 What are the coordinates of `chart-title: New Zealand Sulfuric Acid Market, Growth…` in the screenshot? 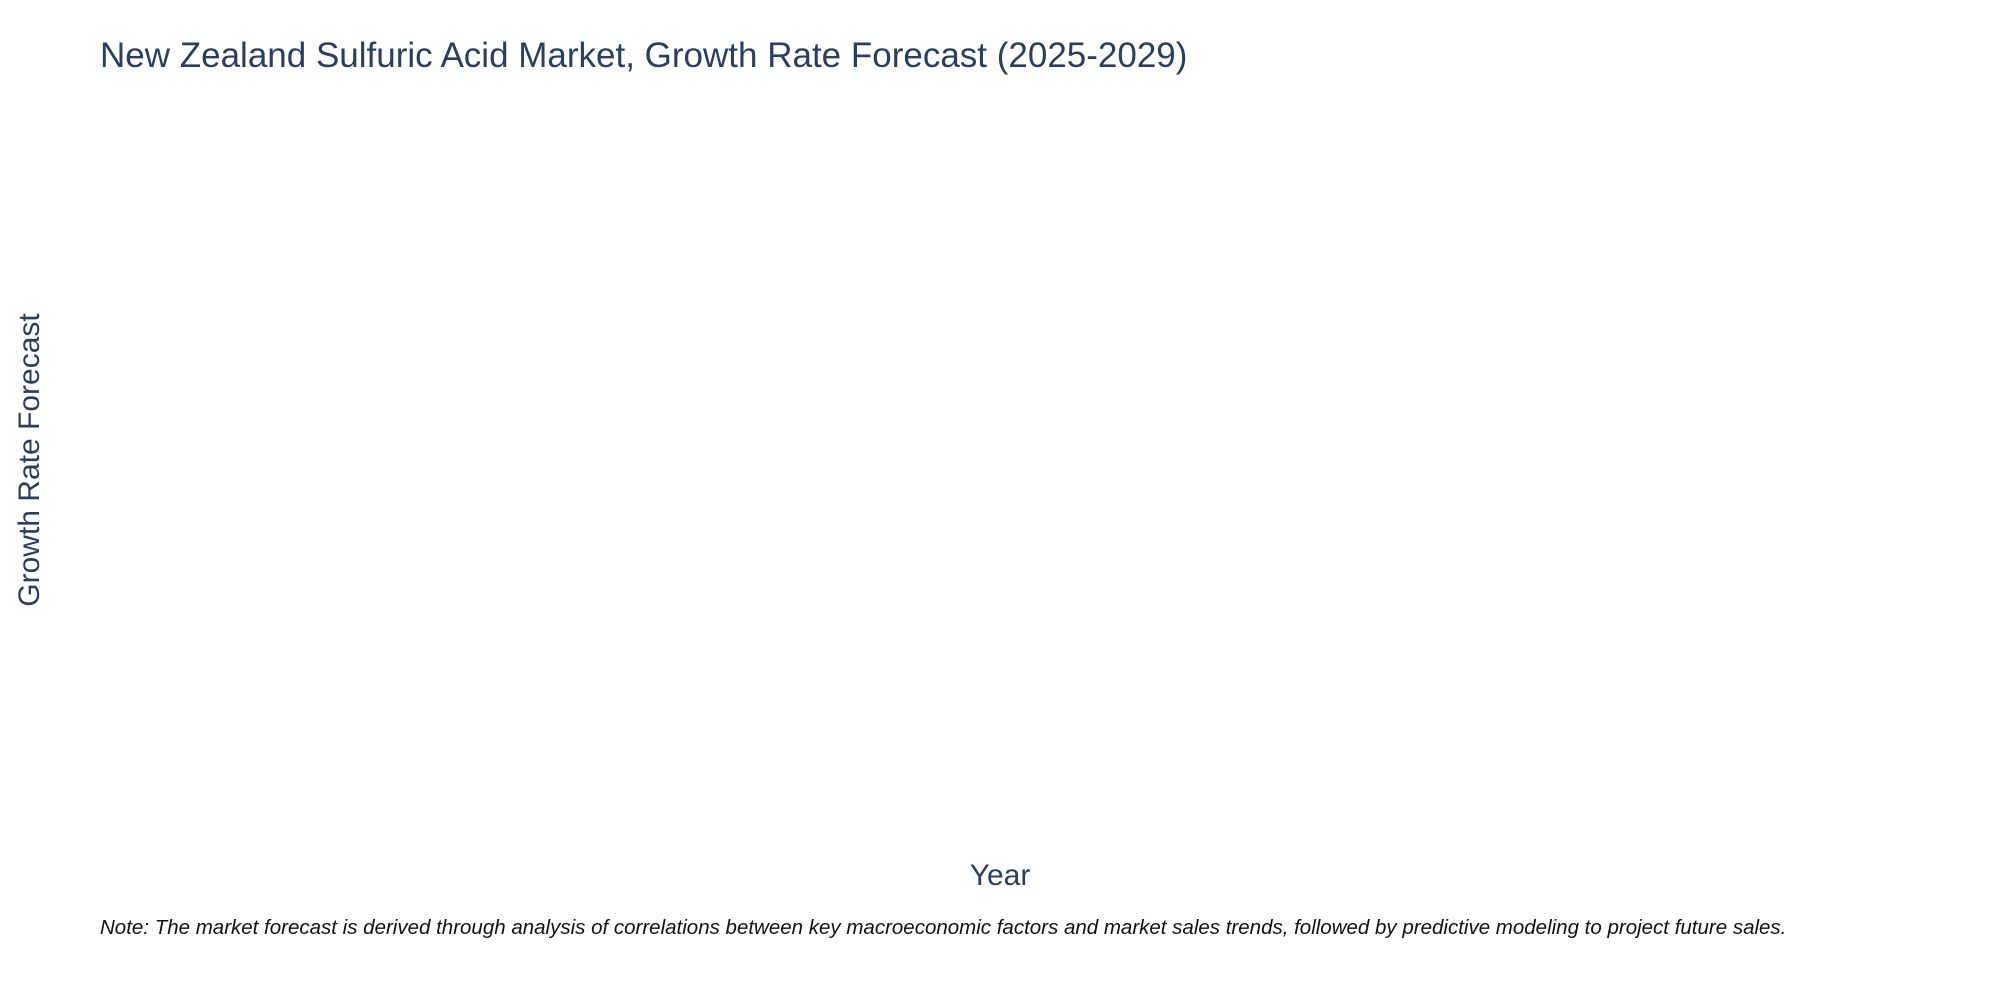 It's located at (644, 55).